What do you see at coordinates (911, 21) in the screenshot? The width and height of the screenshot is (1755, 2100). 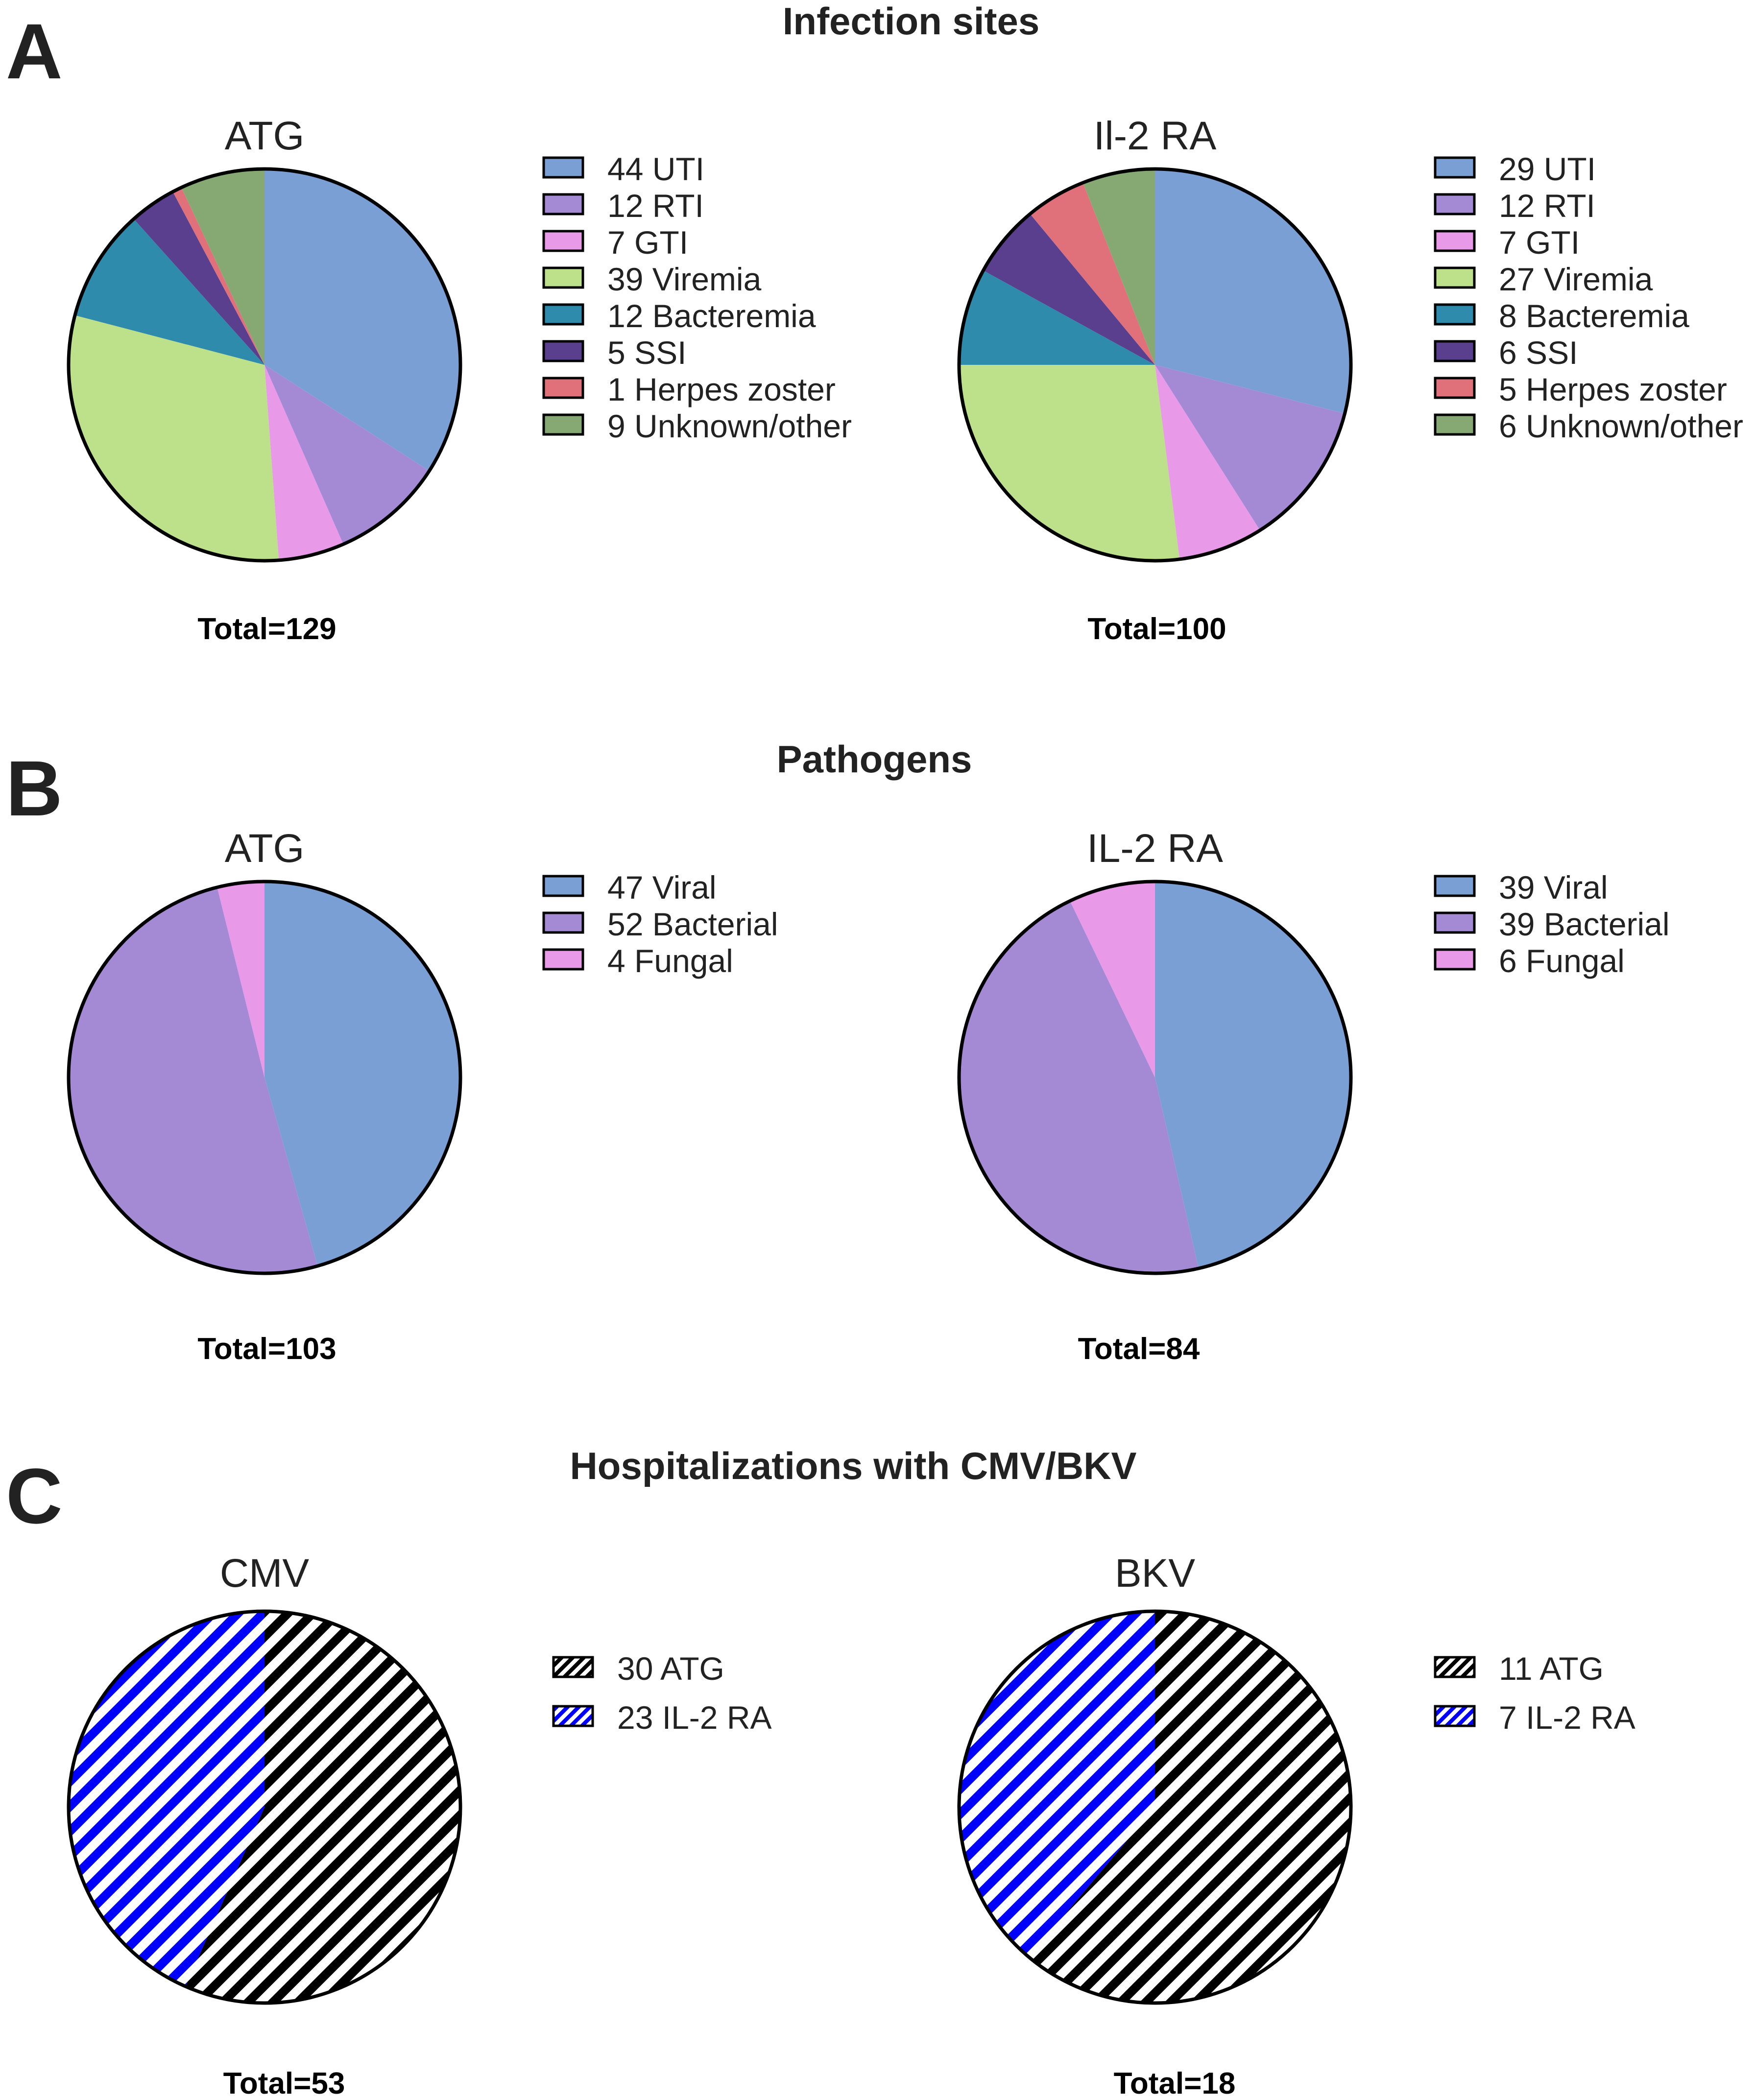 I see `section-title-infection-sites: Infection sites` at bounding box center [911, 21].